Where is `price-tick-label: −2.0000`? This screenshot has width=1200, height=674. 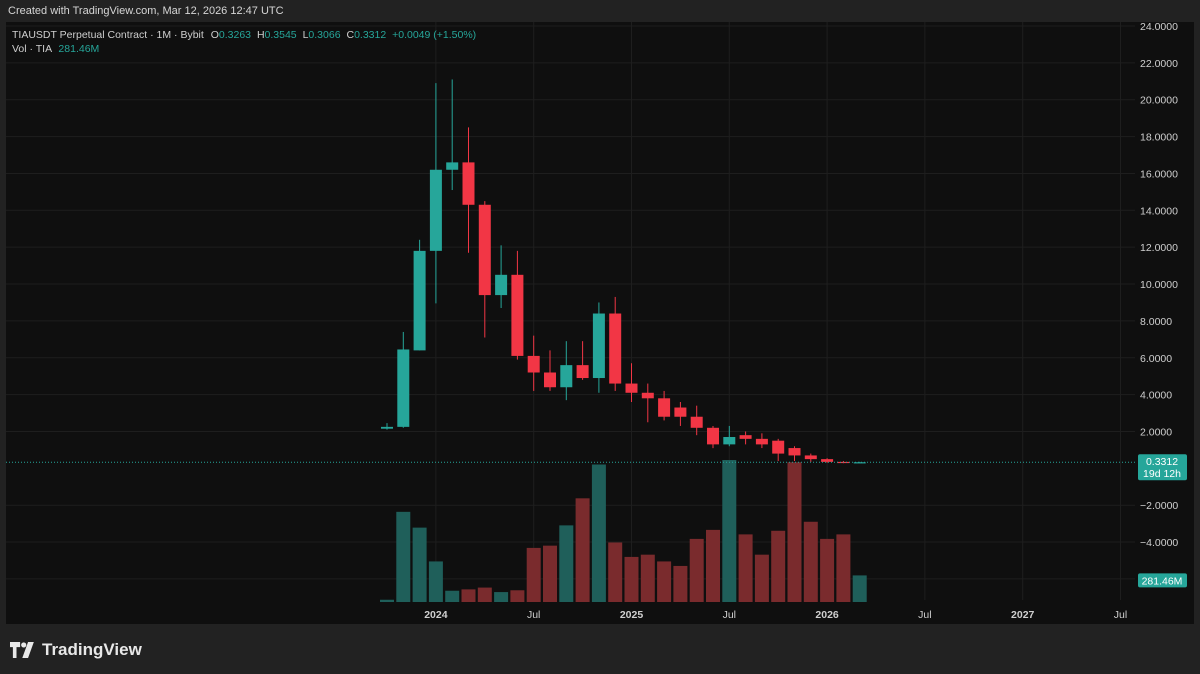 price-tick-label: −2.0000 is located at coordinates (1159, 506).